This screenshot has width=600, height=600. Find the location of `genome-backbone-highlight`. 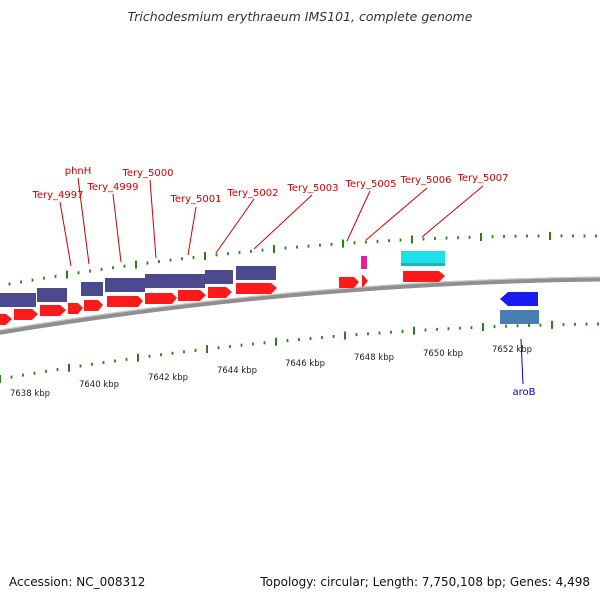

genome-backbone-highlight is located at coordinates (300, 303).